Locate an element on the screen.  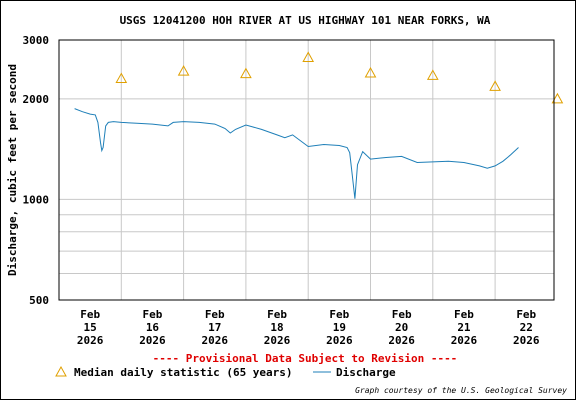
legend-median-label: Median daily statistic (65 years) is located at coordinates (183, 372).